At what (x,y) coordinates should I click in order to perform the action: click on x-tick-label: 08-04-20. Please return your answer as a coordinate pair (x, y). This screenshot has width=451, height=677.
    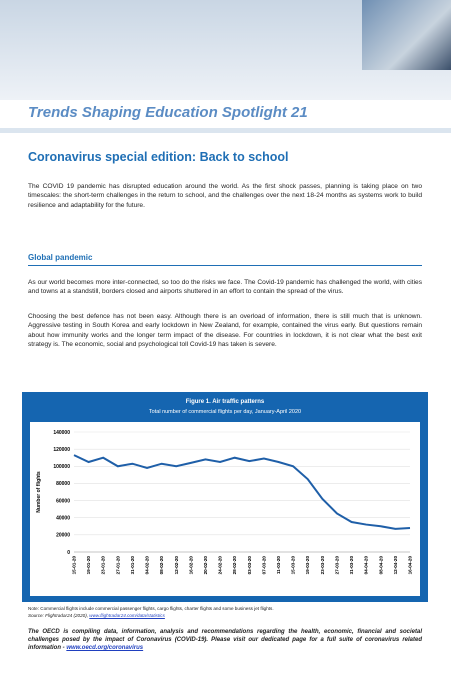
    Looking at the image, I should click on (380, 565).